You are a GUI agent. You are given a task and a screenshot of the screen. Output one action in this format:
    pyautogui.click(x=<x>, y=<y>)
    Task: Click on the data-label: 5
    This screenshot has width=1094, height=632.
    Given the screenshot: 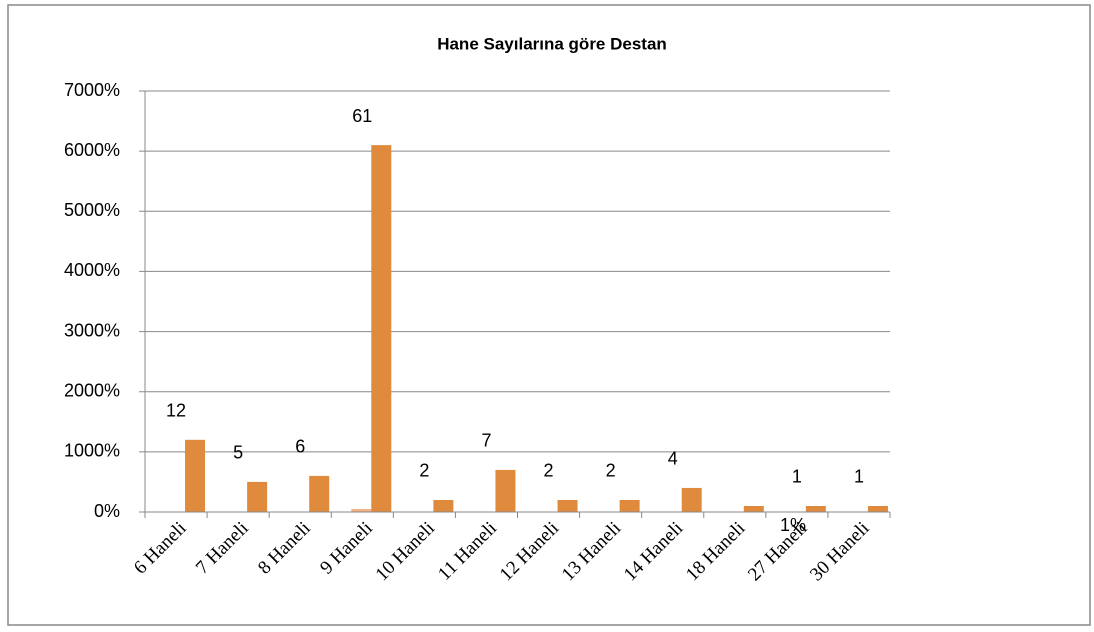 What is the action you would take?
    pyautogui.click(x=238, y=453)
    